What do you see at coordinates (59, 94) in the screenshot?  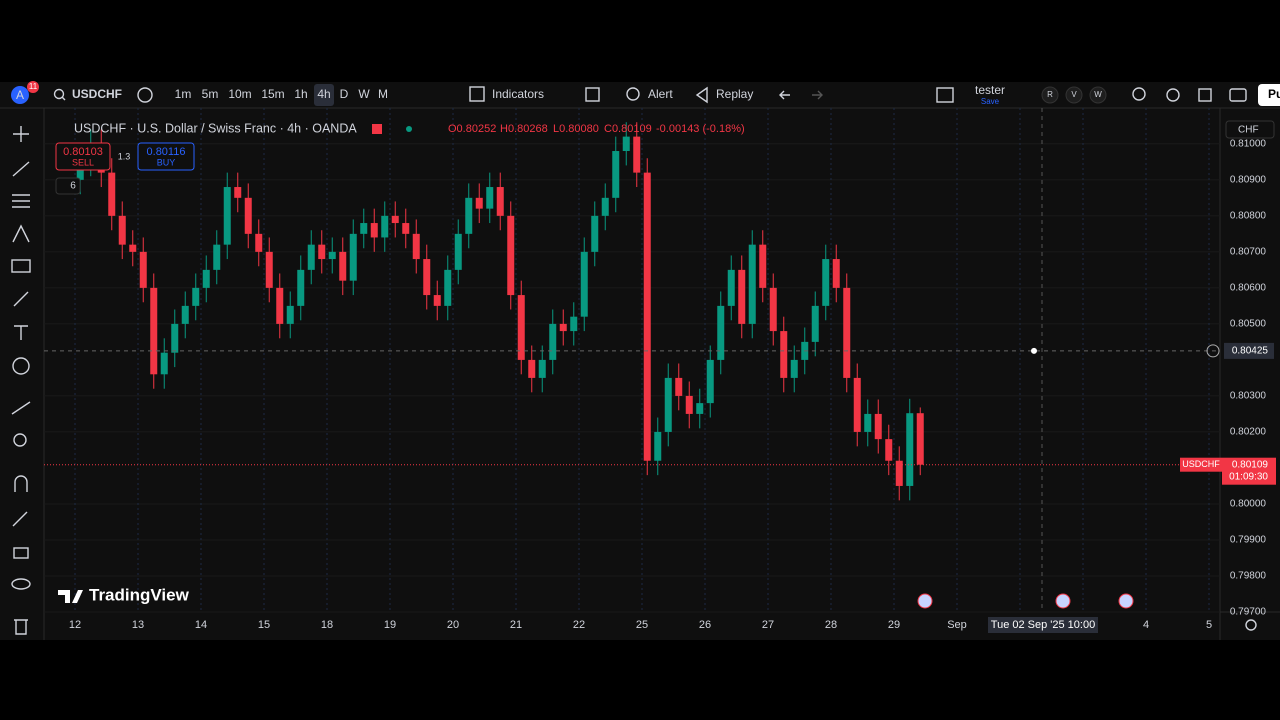 I see `search-icon` at bounding box center [59, 94].